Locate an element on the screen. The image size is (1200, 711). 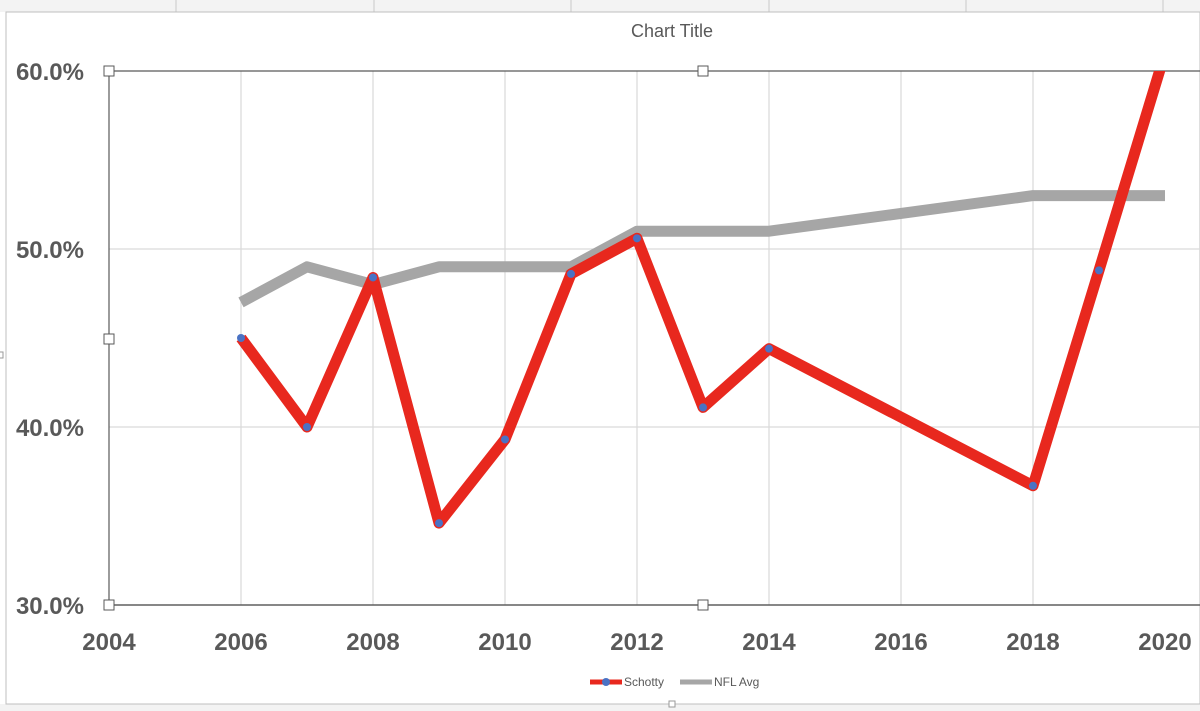
legend-label: Schotty is located at coordinates (644, 682).